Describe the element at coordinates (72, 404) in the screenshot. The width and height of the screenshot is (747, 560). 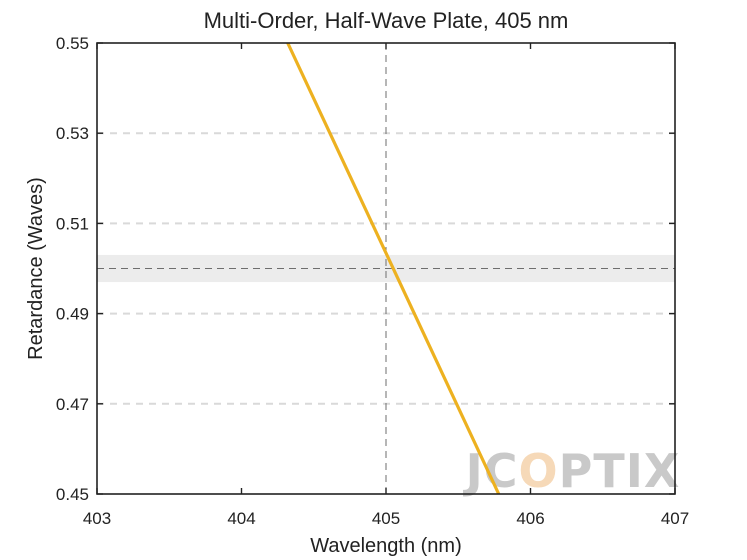
I see `y-tick-label: 0.47` at that location.